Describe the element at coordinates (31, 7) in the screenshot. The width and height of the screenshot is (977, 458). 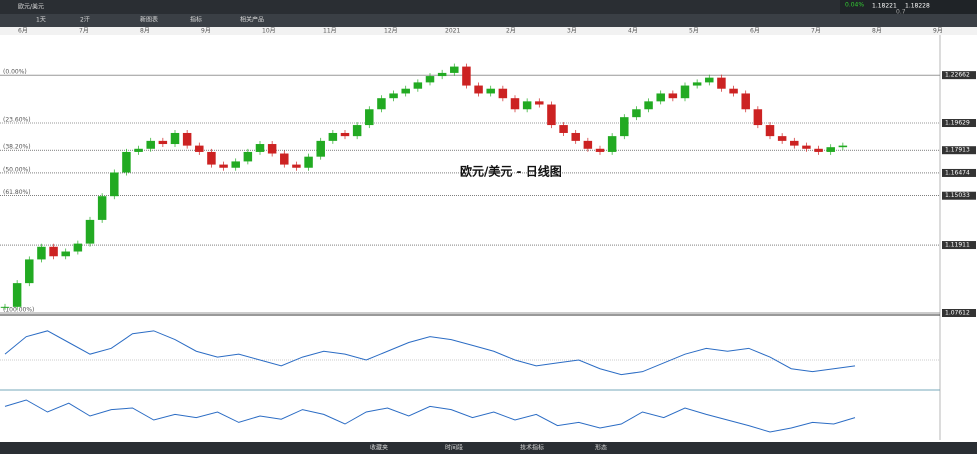
I see `instrument-tab: 欧元/美元` at that location.